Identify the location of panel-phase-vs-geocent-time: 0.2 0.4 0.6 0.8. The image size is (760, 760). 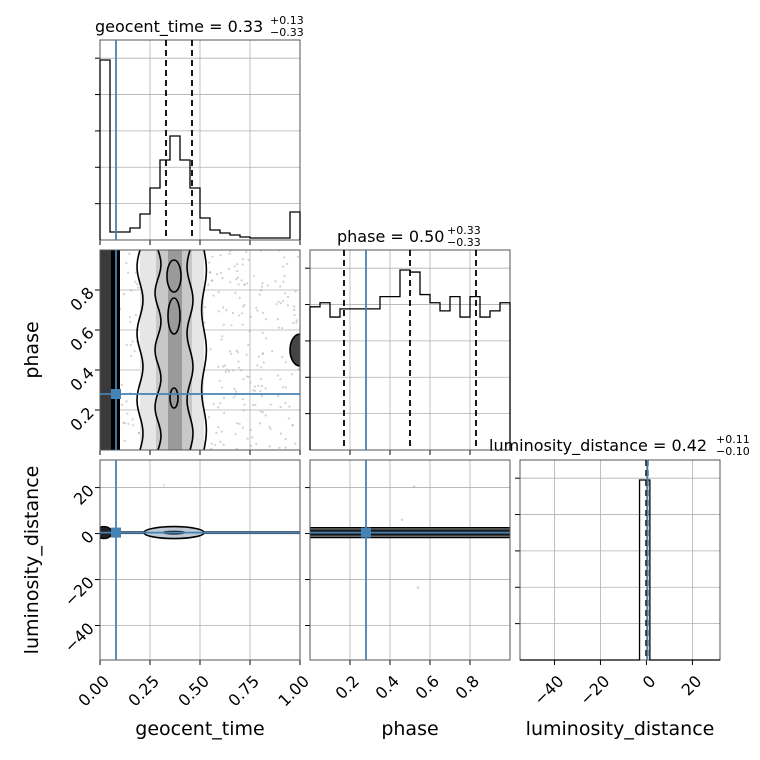
(183, 352).